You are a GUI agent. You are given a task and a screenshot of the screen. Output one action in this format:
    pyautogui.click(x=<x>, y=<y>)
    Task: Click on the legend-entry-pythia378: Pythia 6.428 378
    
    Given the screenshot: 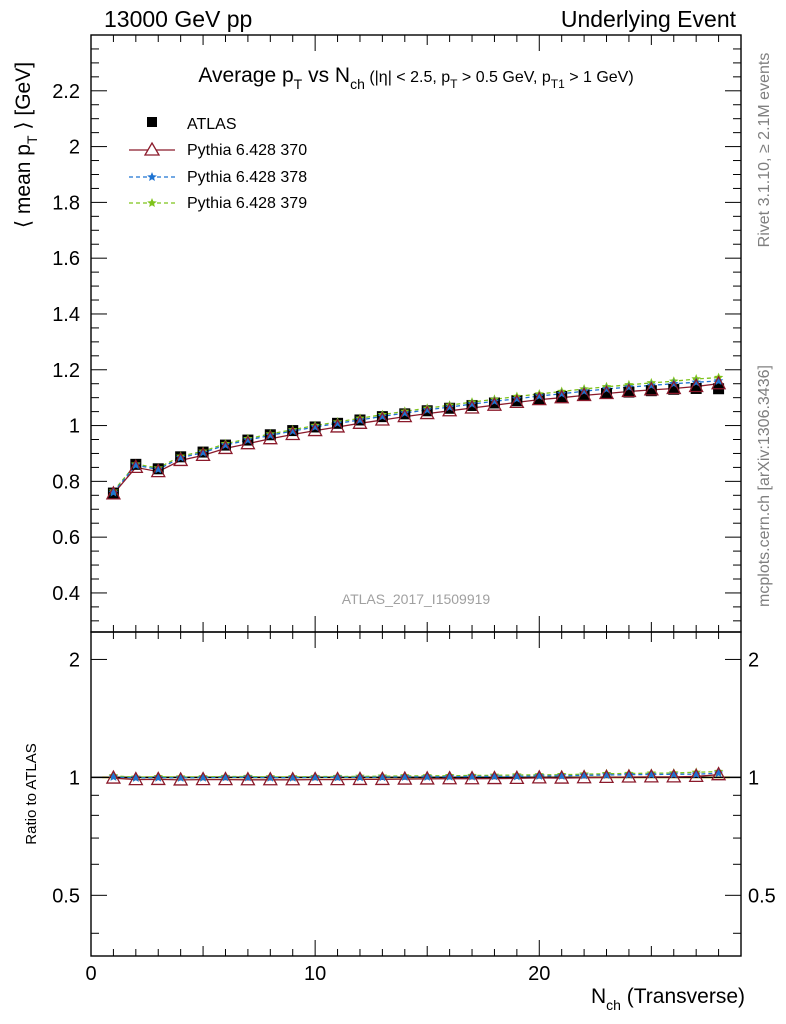 What is the action you would take?
    pyautogui.click(x=218, y=177)
    